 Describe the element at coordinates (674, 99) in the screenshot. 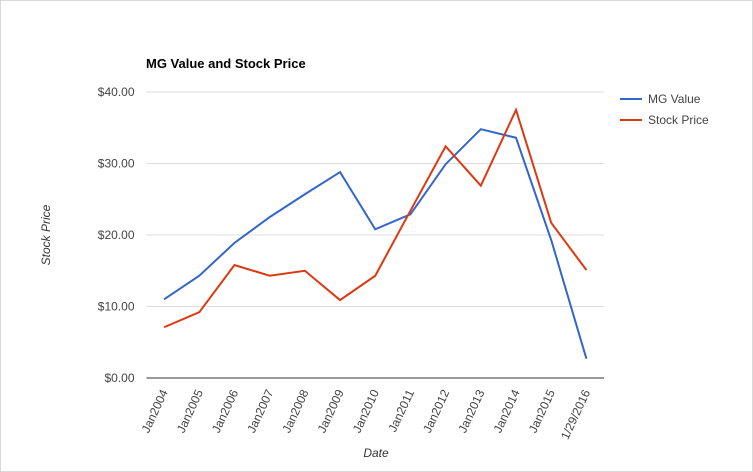

I see `legend-label: MG Value` at that location.